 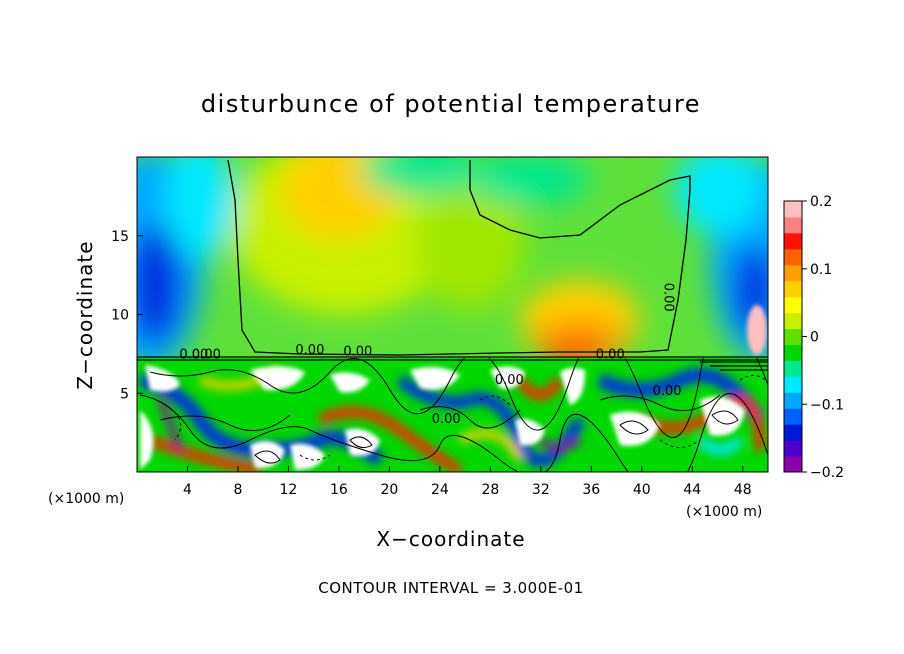 I want to click on x-tick-label: 36, so click(x=591, y=490).